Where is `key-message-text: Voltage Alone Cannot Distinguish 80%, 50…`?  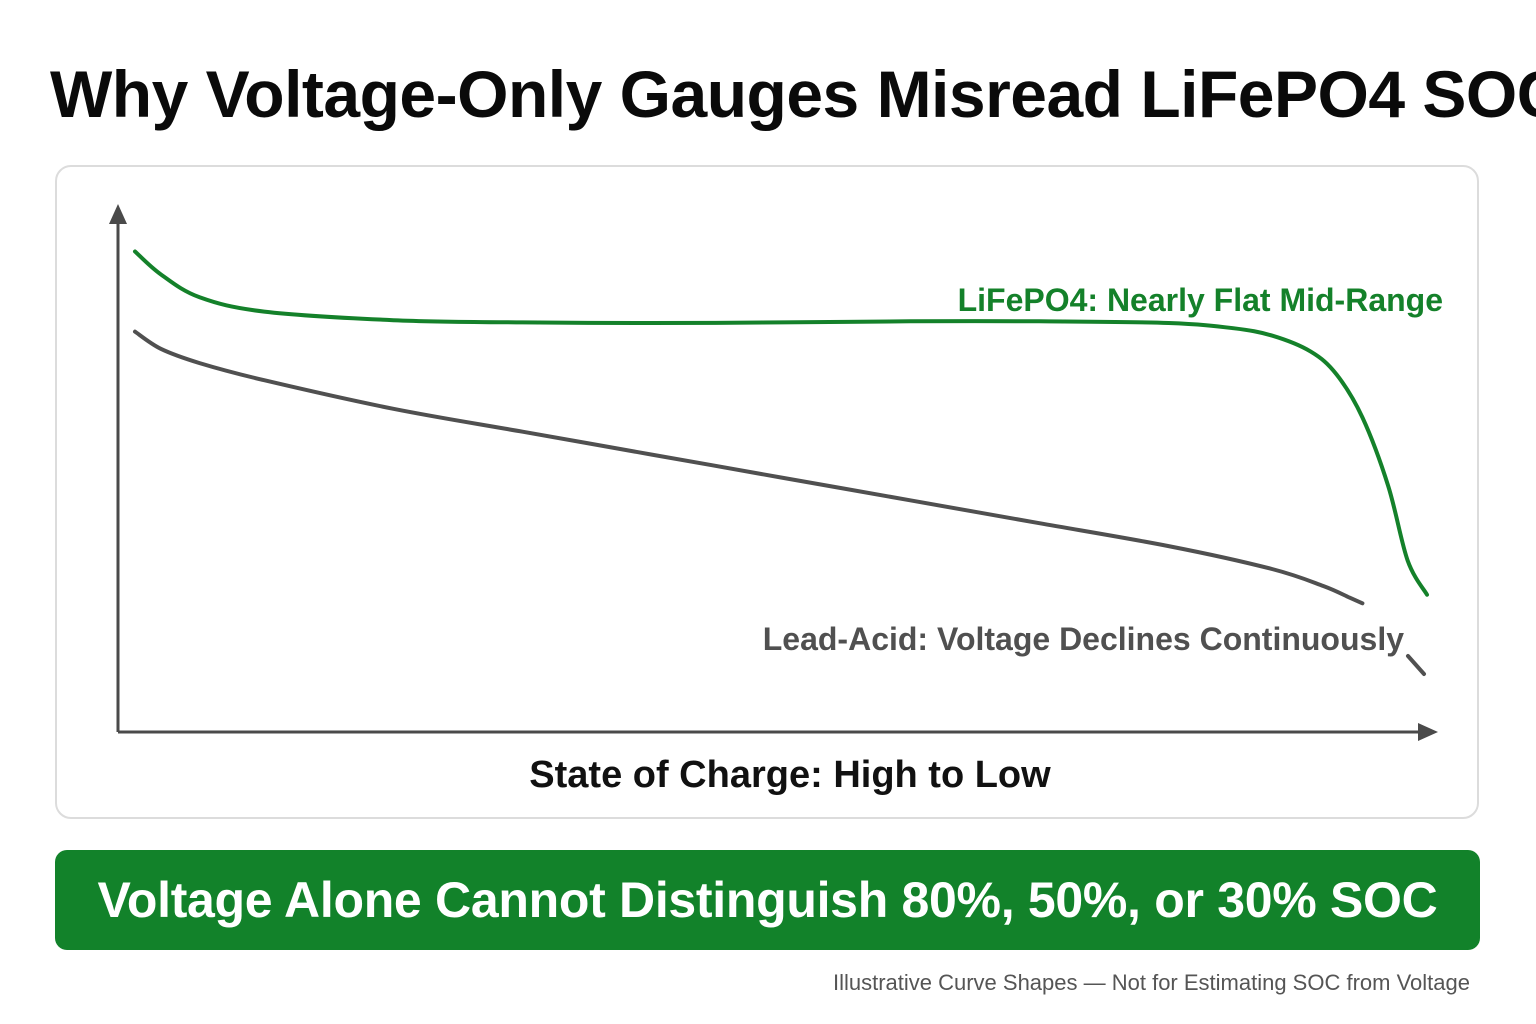 key-message-text: Voltage Alone Cannot Distinguish 80%, 50… is located at coordinates (767, 900).